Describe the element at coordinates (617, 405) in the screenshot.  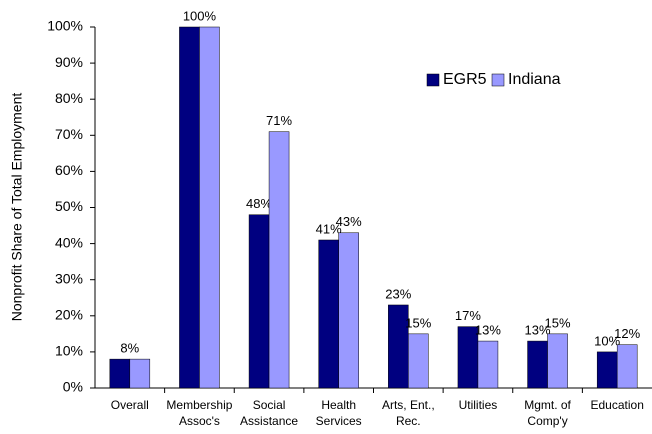
I see `x-tick-label: Education` at that location.